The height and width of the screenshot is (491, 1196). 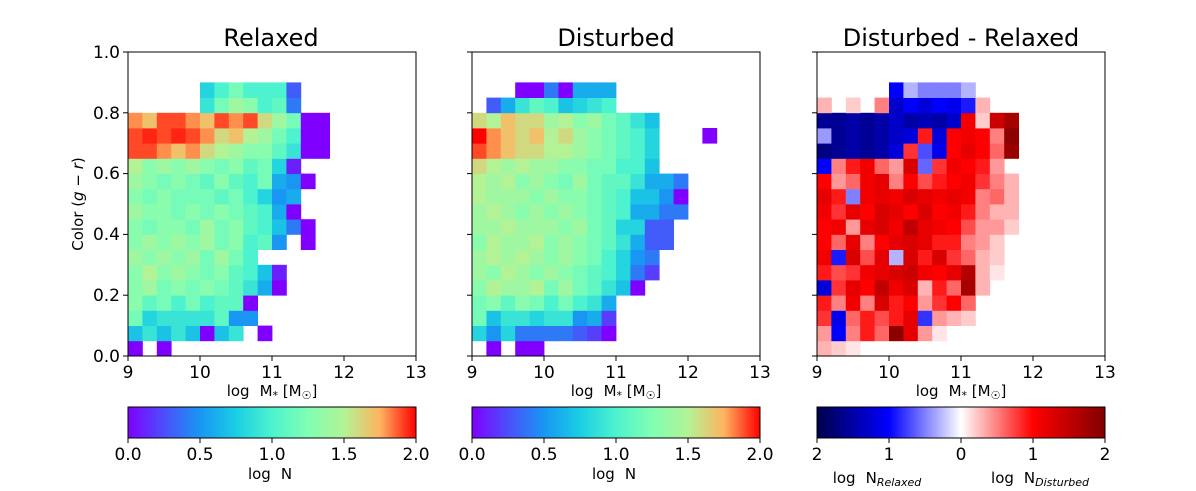 What do you see at coordinates (1105, 455) in the screenshot?
I see `cbar-tick-label: 2` at bounding box center [1105, 455].